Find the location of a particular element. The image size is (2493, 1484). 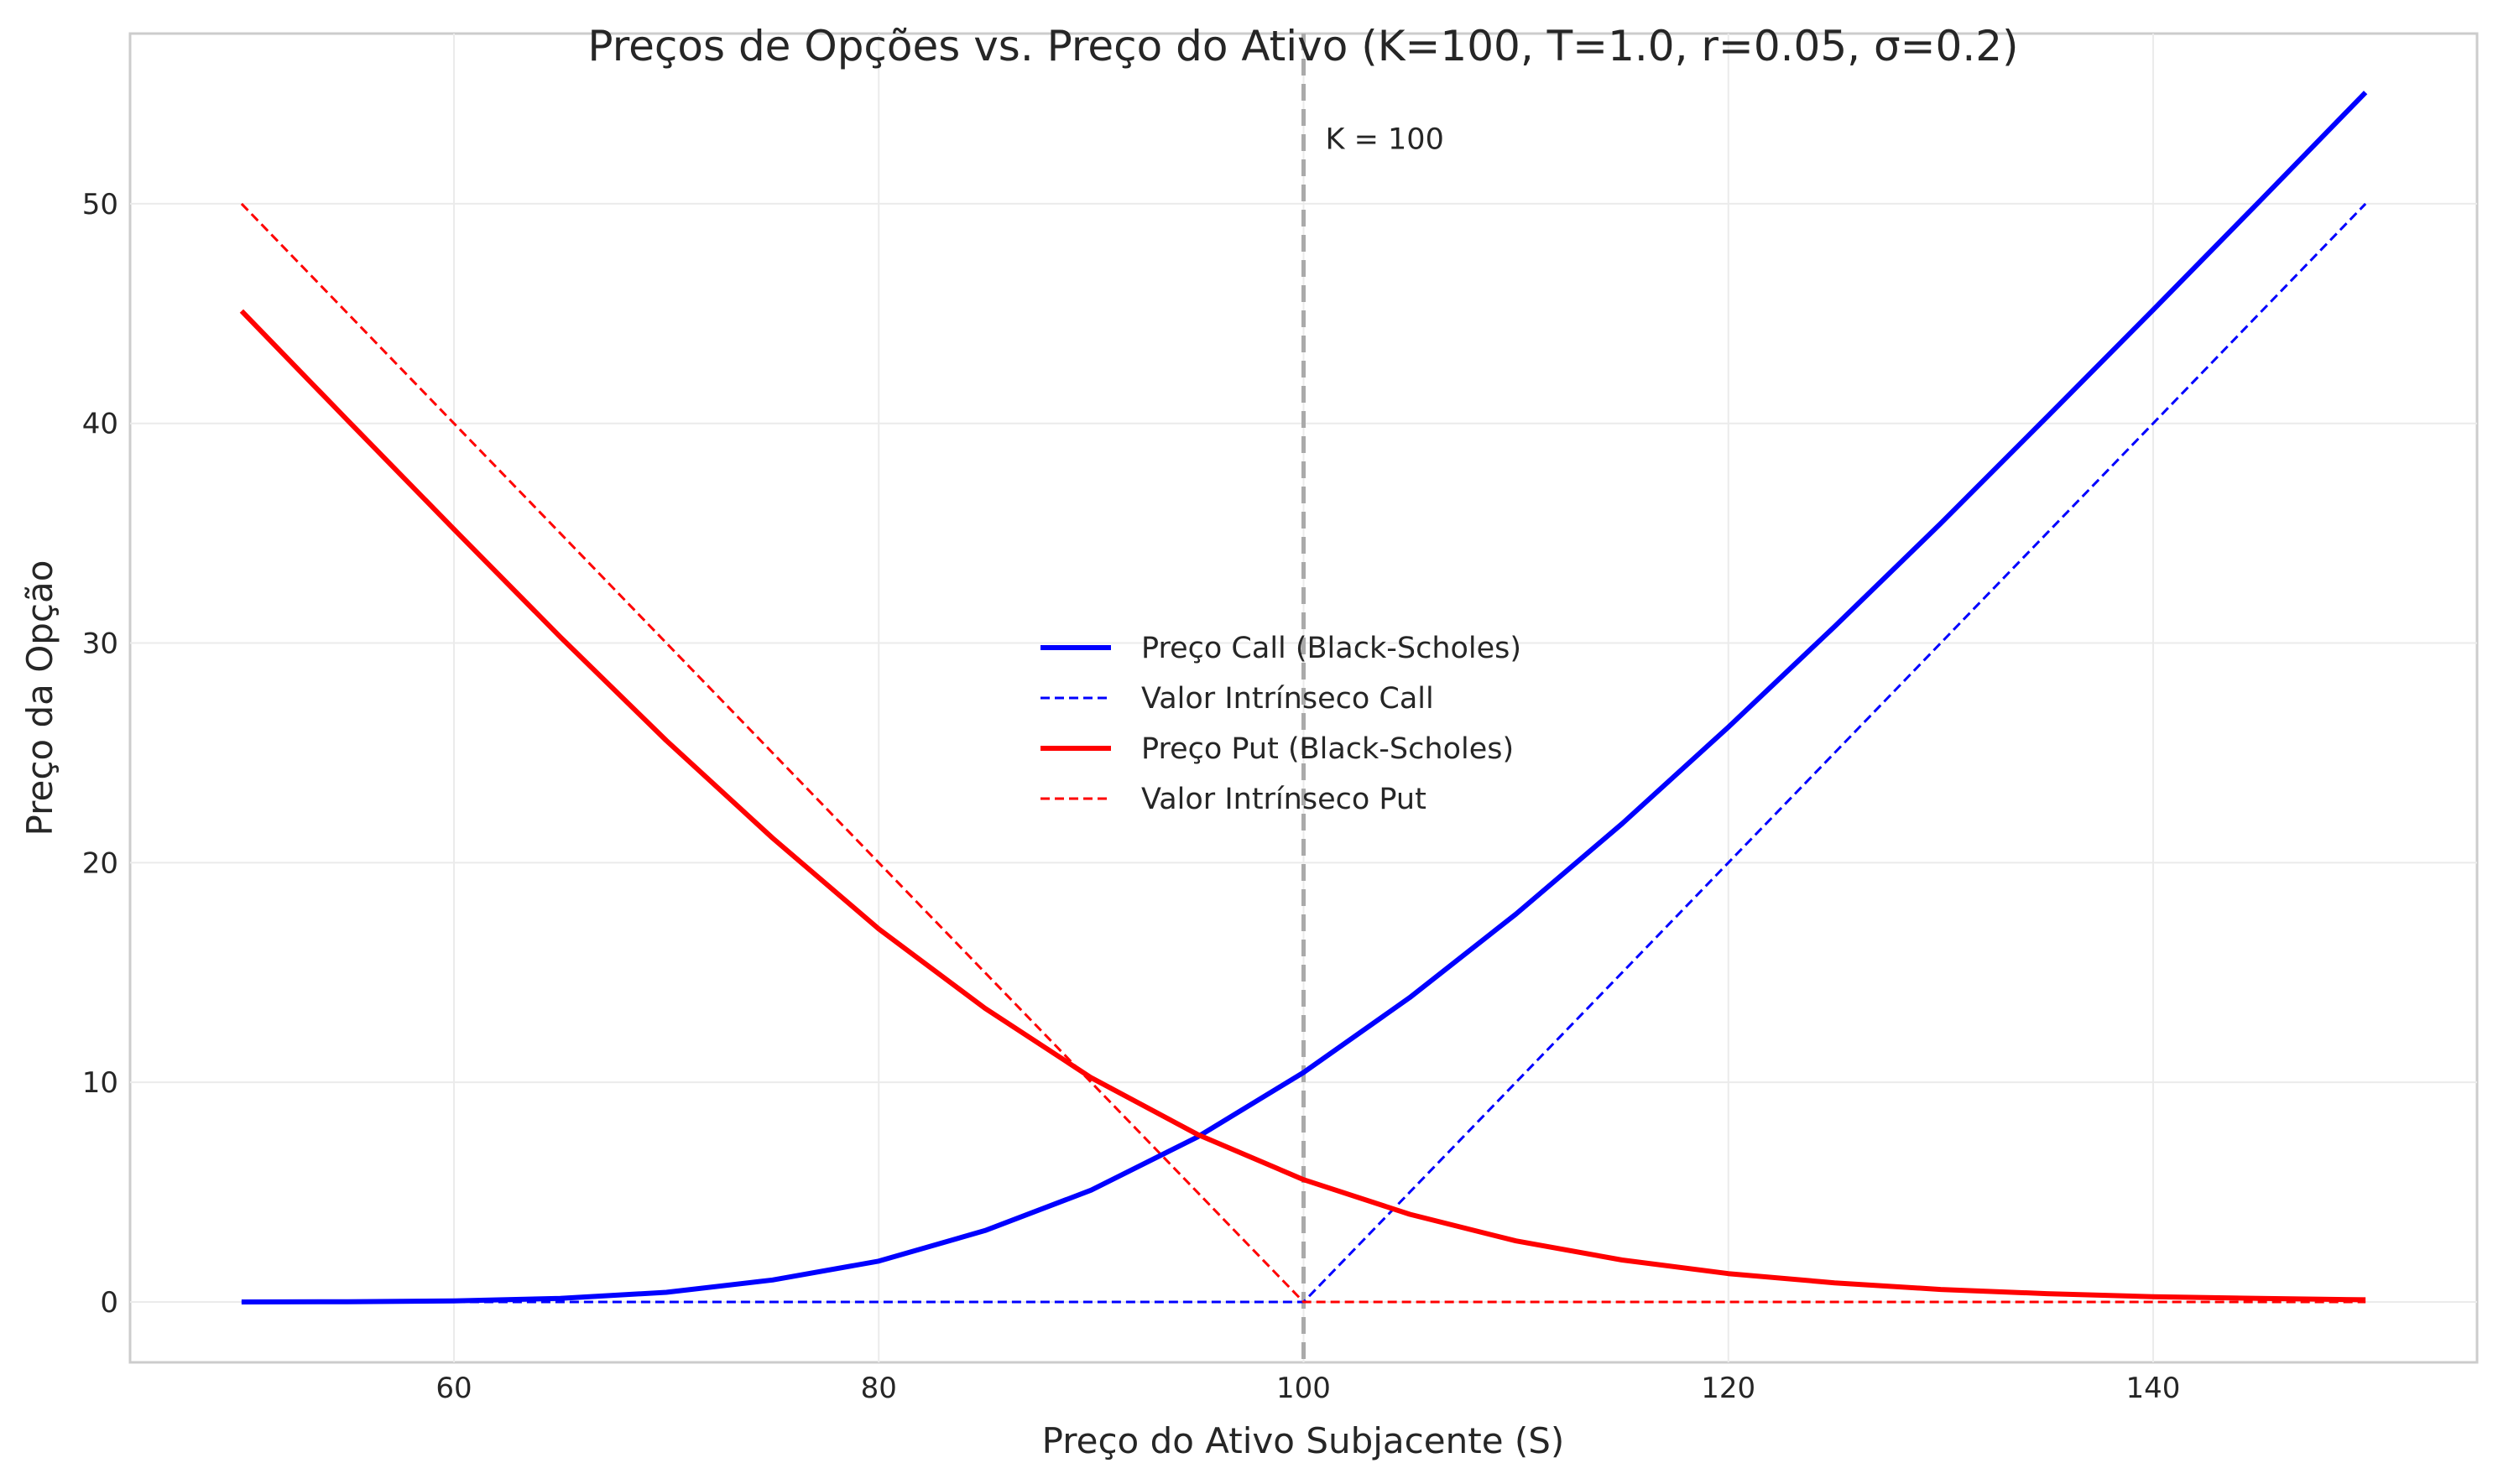

x-tick-label: 140 is located at coordinates (2153, 1388).